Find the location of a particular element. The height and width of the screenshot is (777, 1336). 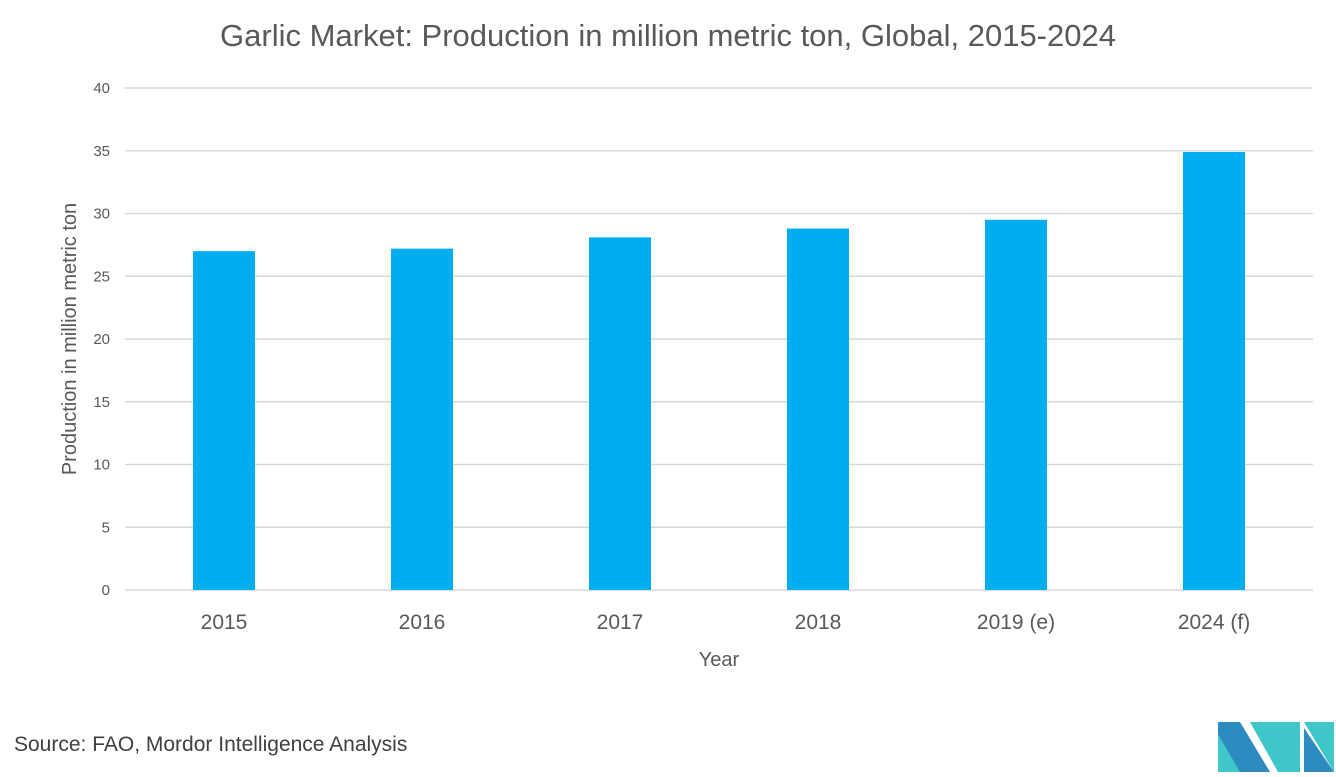

bar-2017 is located at coordinates (620, 413).